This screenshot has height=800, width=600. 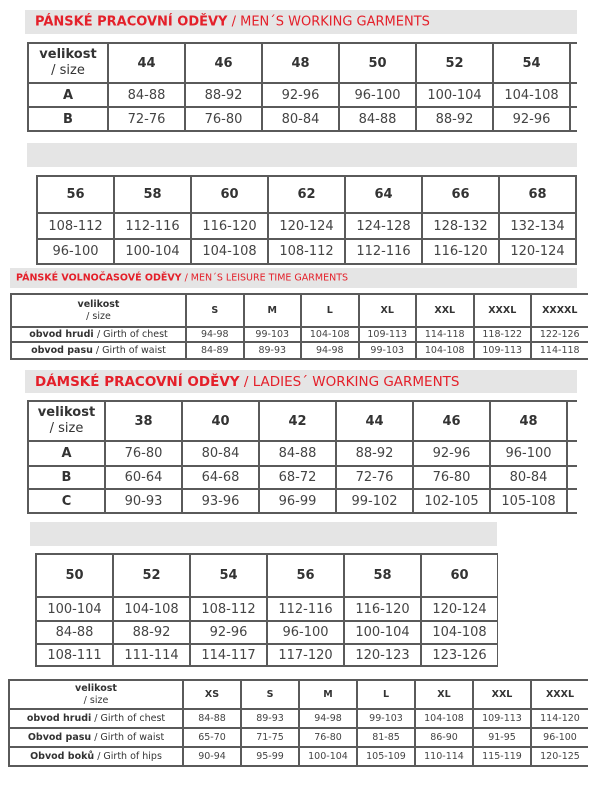 What do you see at coordinates (128, 756) in the screenshot?
I see `row-label-en: / Girth of hips` at bounding box center [128, 756].